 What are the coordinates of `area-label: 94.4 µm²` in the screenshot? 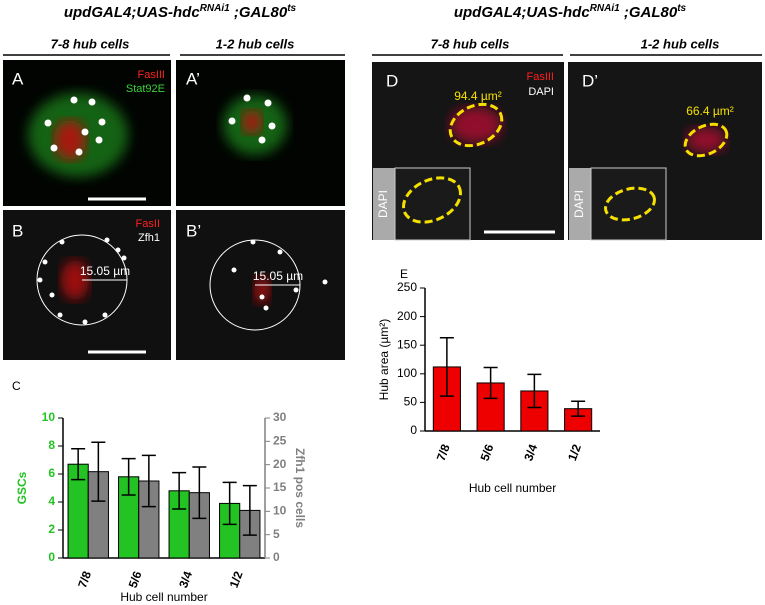 It's located at (478, 96).